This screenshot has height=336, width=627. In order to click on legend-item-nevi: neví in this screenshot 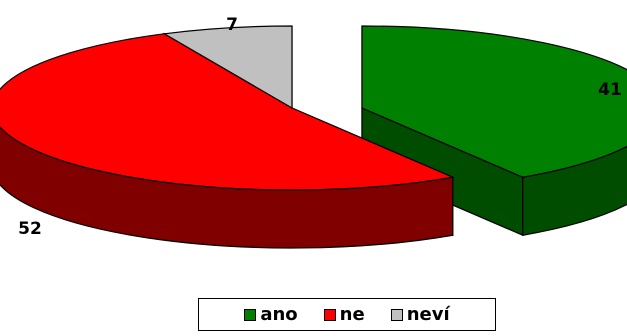, I will do `click(420, 314)`.